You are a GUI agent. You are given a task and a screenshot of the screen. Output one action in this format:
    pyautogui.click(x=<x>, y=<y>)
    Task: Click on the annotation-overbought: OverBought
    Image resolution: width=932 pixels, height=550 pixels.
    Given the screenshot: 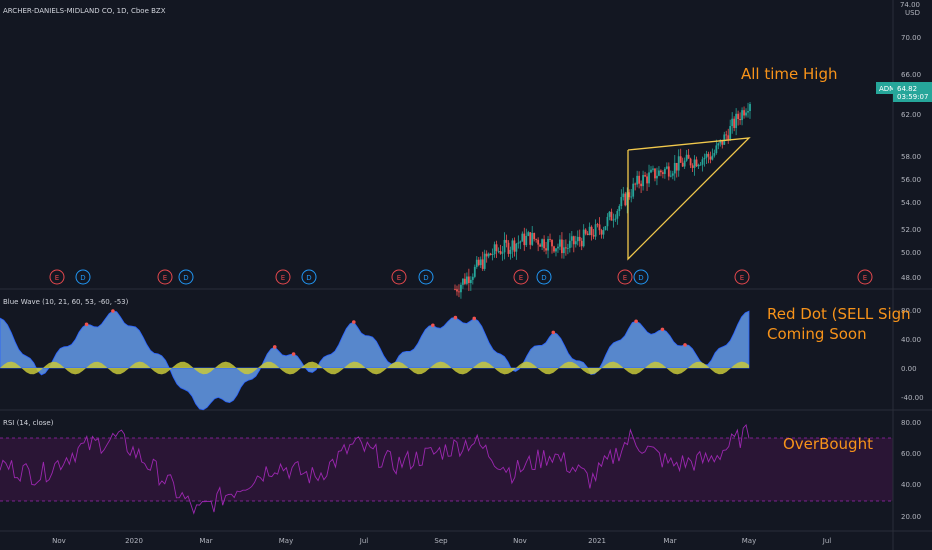 What is the action you would take?
    pyautogui.click(x=828, y=444)
    